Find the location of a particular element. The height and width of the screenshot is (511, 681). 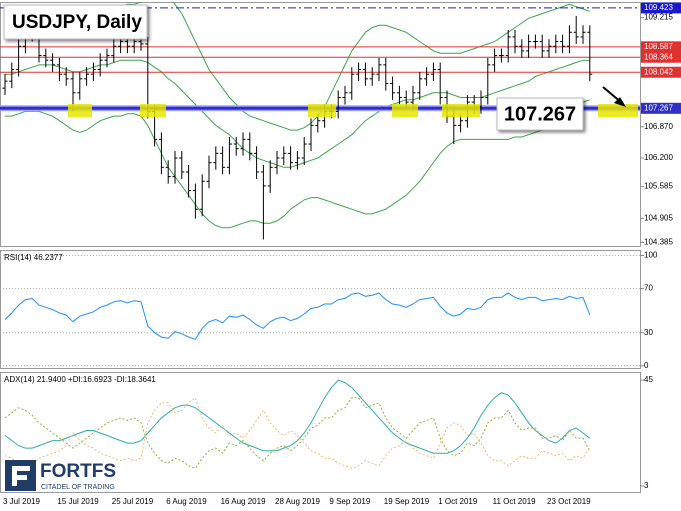

y-tick-label: 30 is located at coordinates (648, 332).